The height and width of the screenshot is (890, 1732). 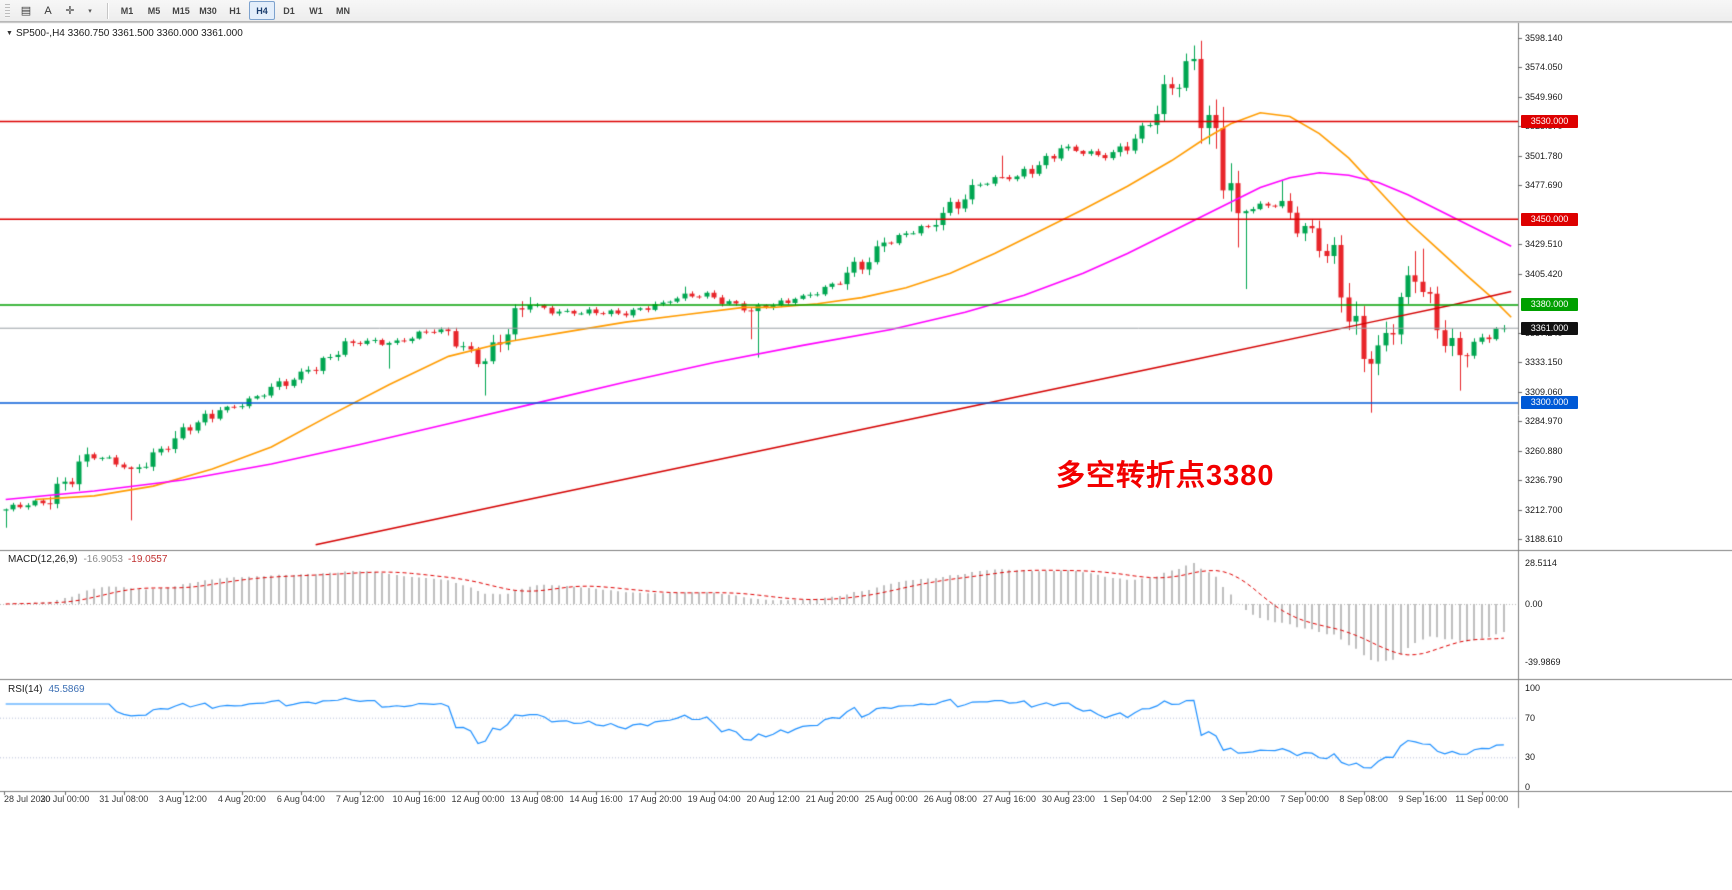 I want to click on timeframe-button-h1: H1, so click(x=235, y=10).